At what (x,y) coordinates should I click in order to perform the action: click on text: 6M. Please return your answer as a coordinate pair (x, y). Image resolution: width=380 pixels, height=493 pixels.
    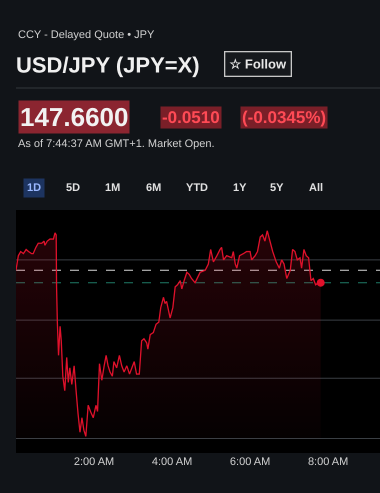
    Looking at the image, I should click on (154, 188).